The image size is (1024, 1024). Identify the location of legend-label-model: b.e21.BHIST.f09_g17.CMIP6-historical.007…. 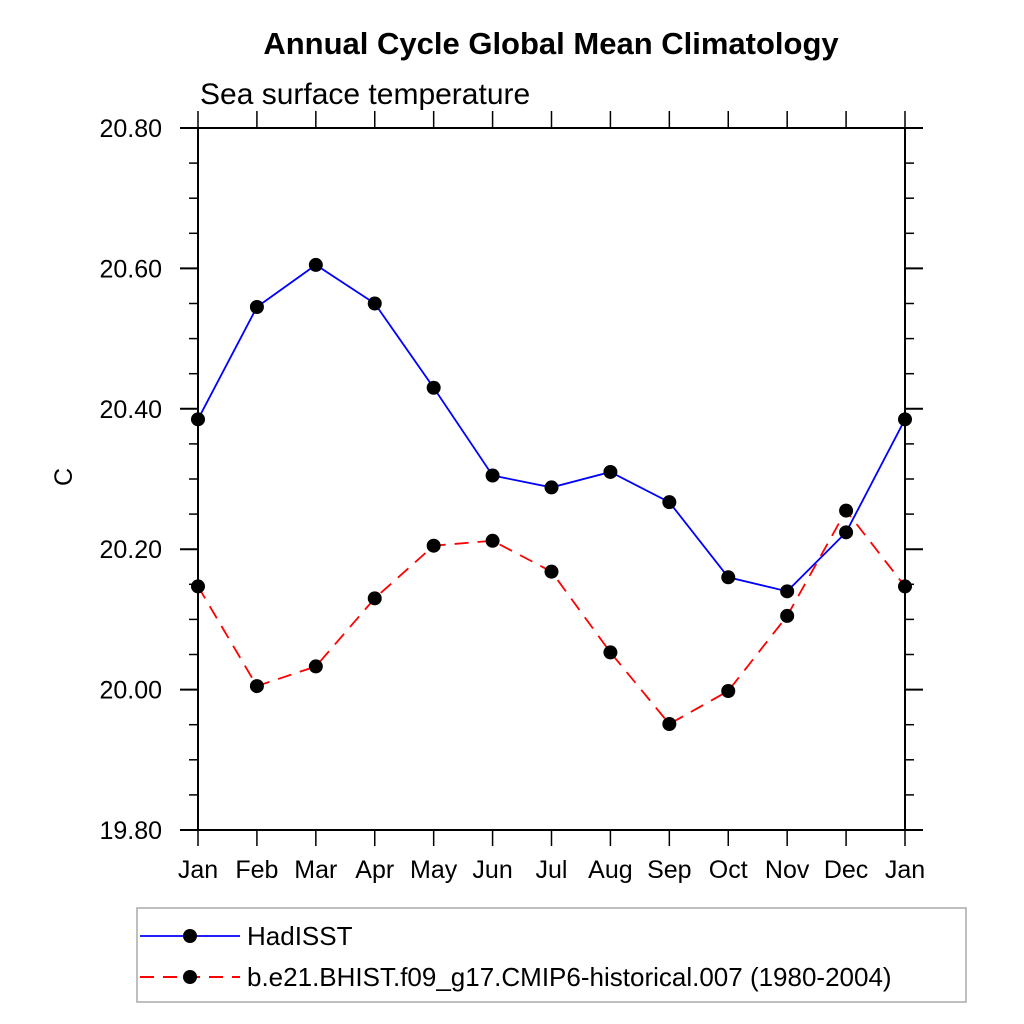
(569, 977).